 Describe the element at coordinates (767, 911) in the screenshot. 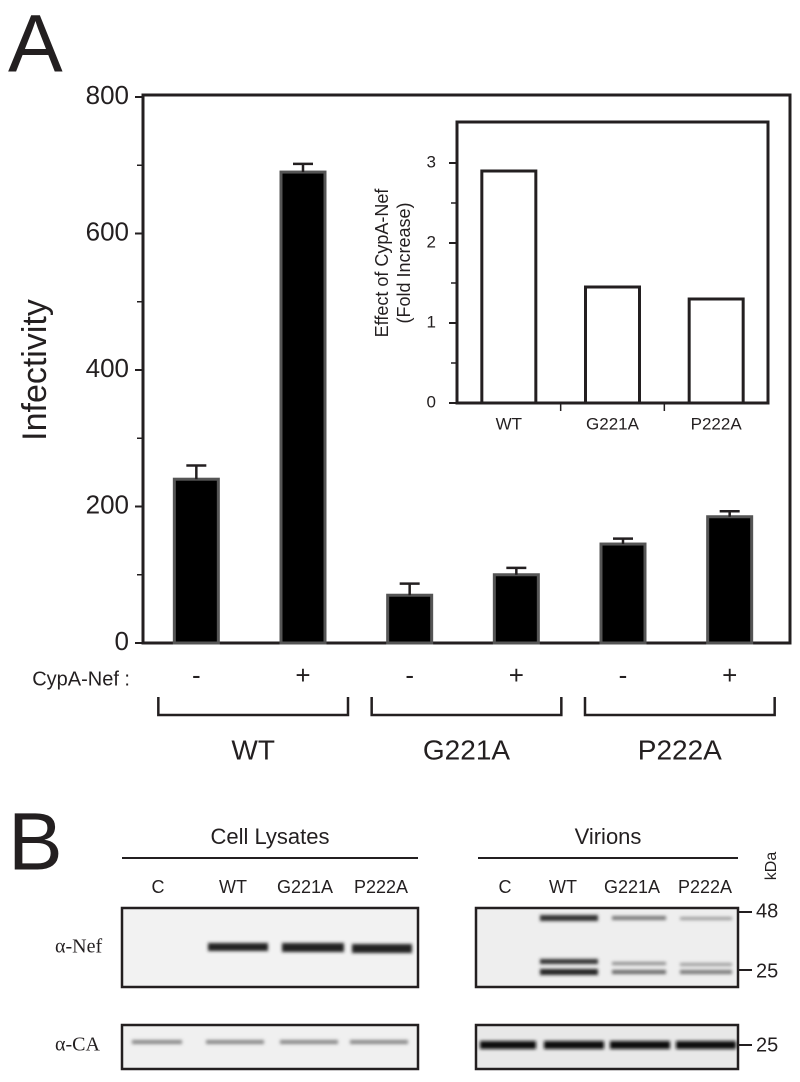

I see `marker-label: 48` at that location.